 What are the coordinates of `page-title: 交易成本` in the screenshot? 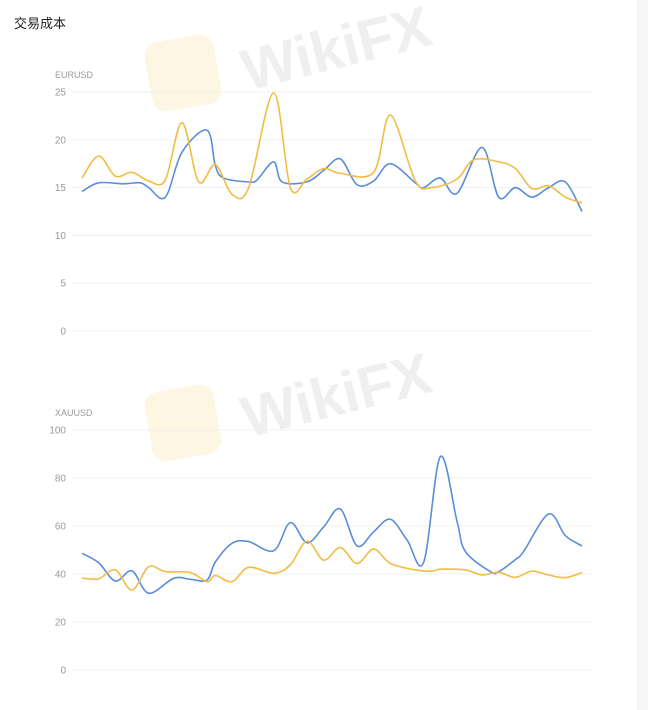 It's located at (40, 23).